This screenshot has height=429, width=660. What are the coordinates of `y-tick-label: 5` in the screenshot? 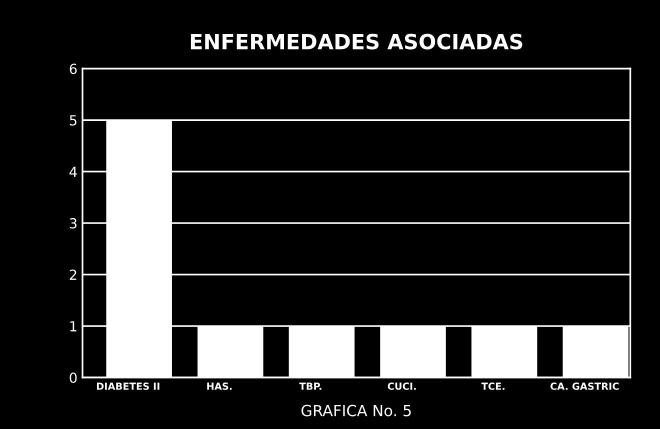 It's located at (73, 120).